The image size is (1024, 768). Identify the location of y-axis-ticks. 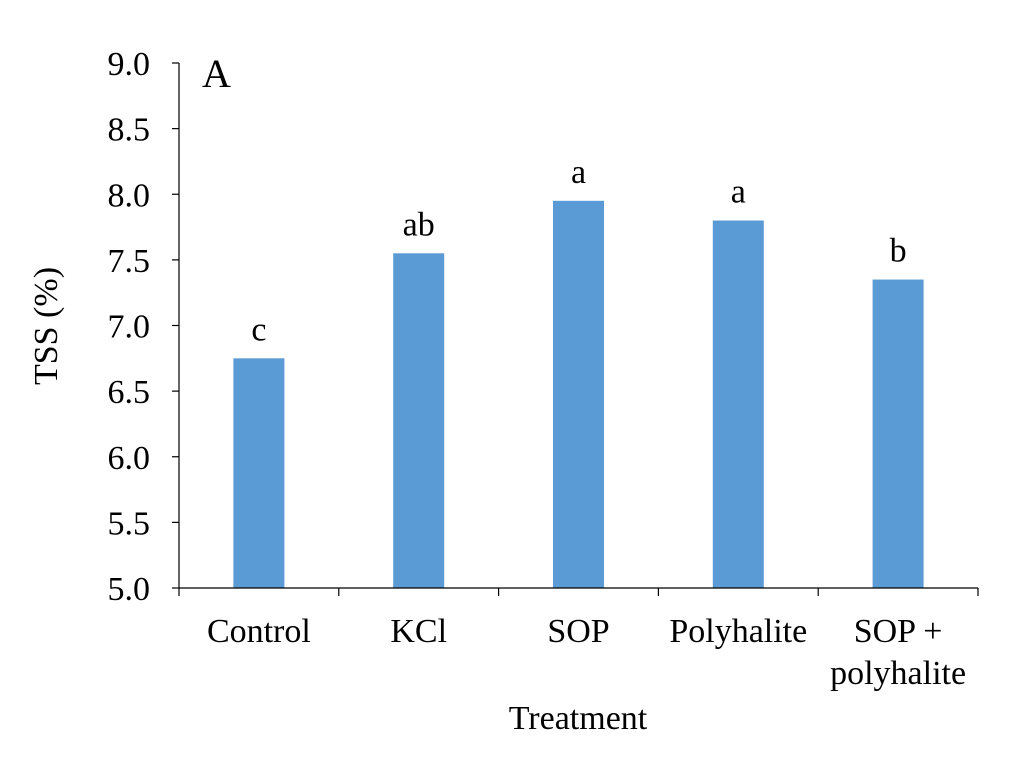
(175, 325).